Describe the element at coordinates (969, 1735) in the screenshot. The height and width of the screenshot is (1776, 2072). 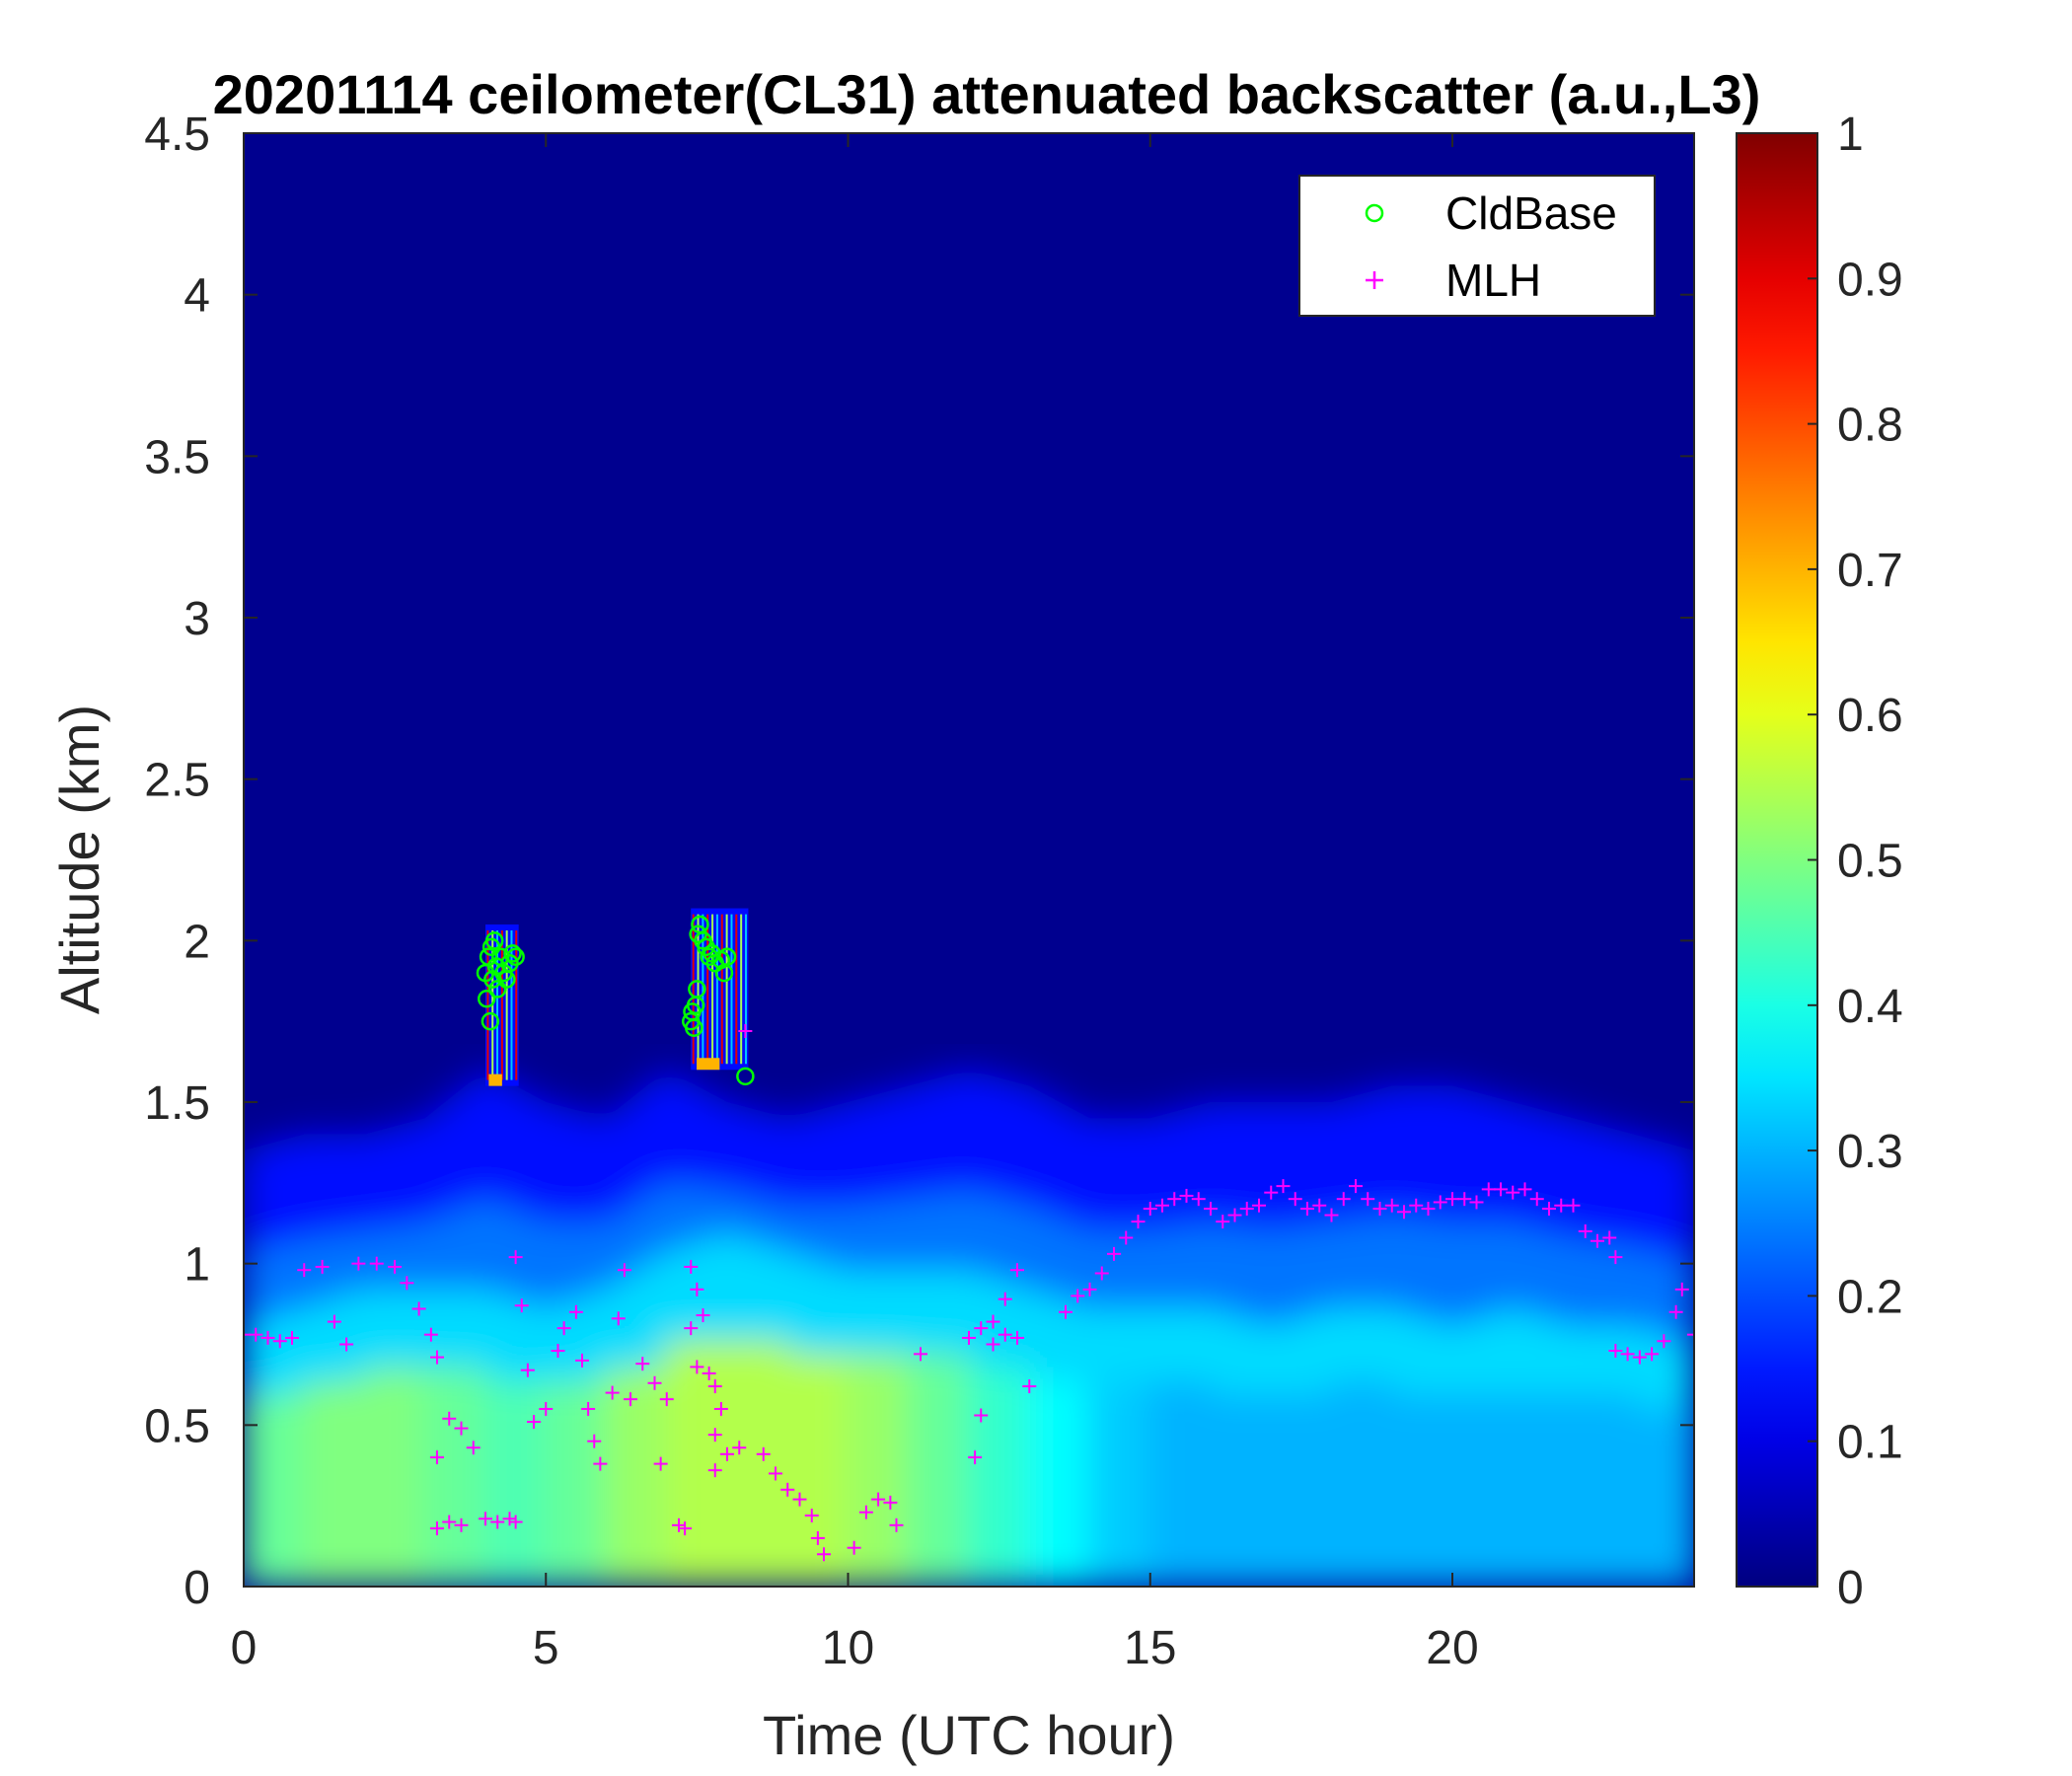
I see `x-axis-label: Time (UTC hour)` at that location.